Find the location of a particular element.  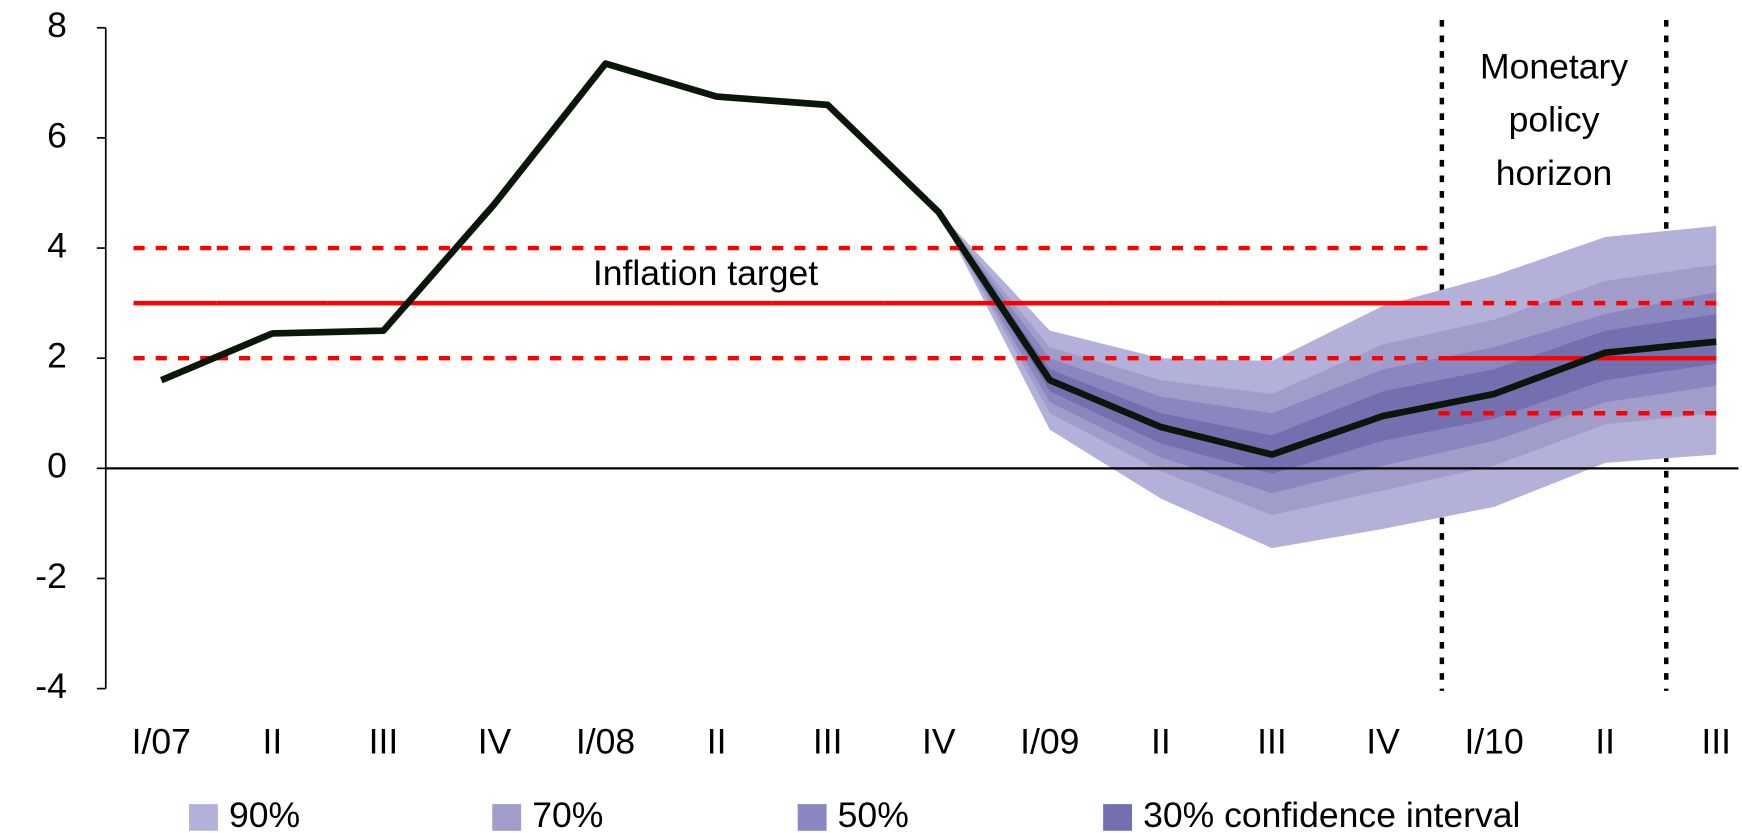

target-label: Inflation target is located at coordinates (705, 273).